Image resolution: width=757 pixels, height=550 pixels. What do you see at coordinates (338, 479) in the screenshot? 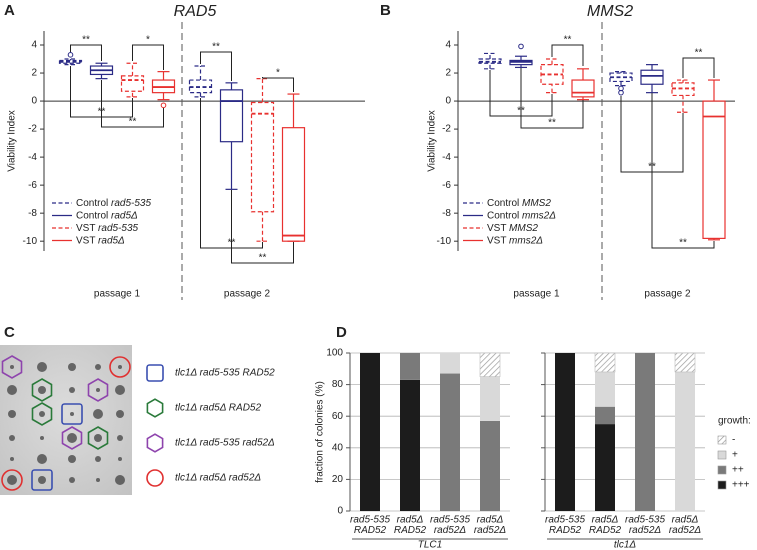
I see `y-tick-label: 20` at bounding box center [338, 479].